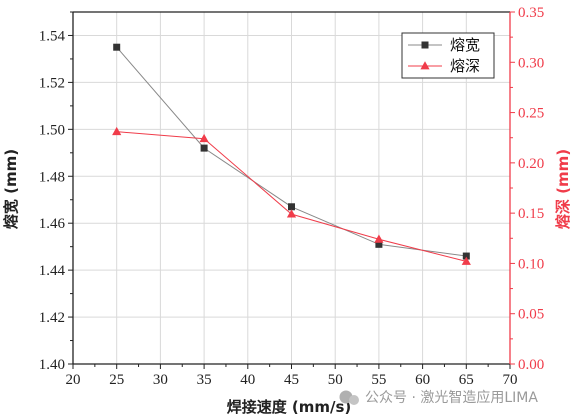  What do you see at coordinates (52, 83) in the screenshot?
I see `y-tick-label-left: 1.52` at bounding box center [52, 83].